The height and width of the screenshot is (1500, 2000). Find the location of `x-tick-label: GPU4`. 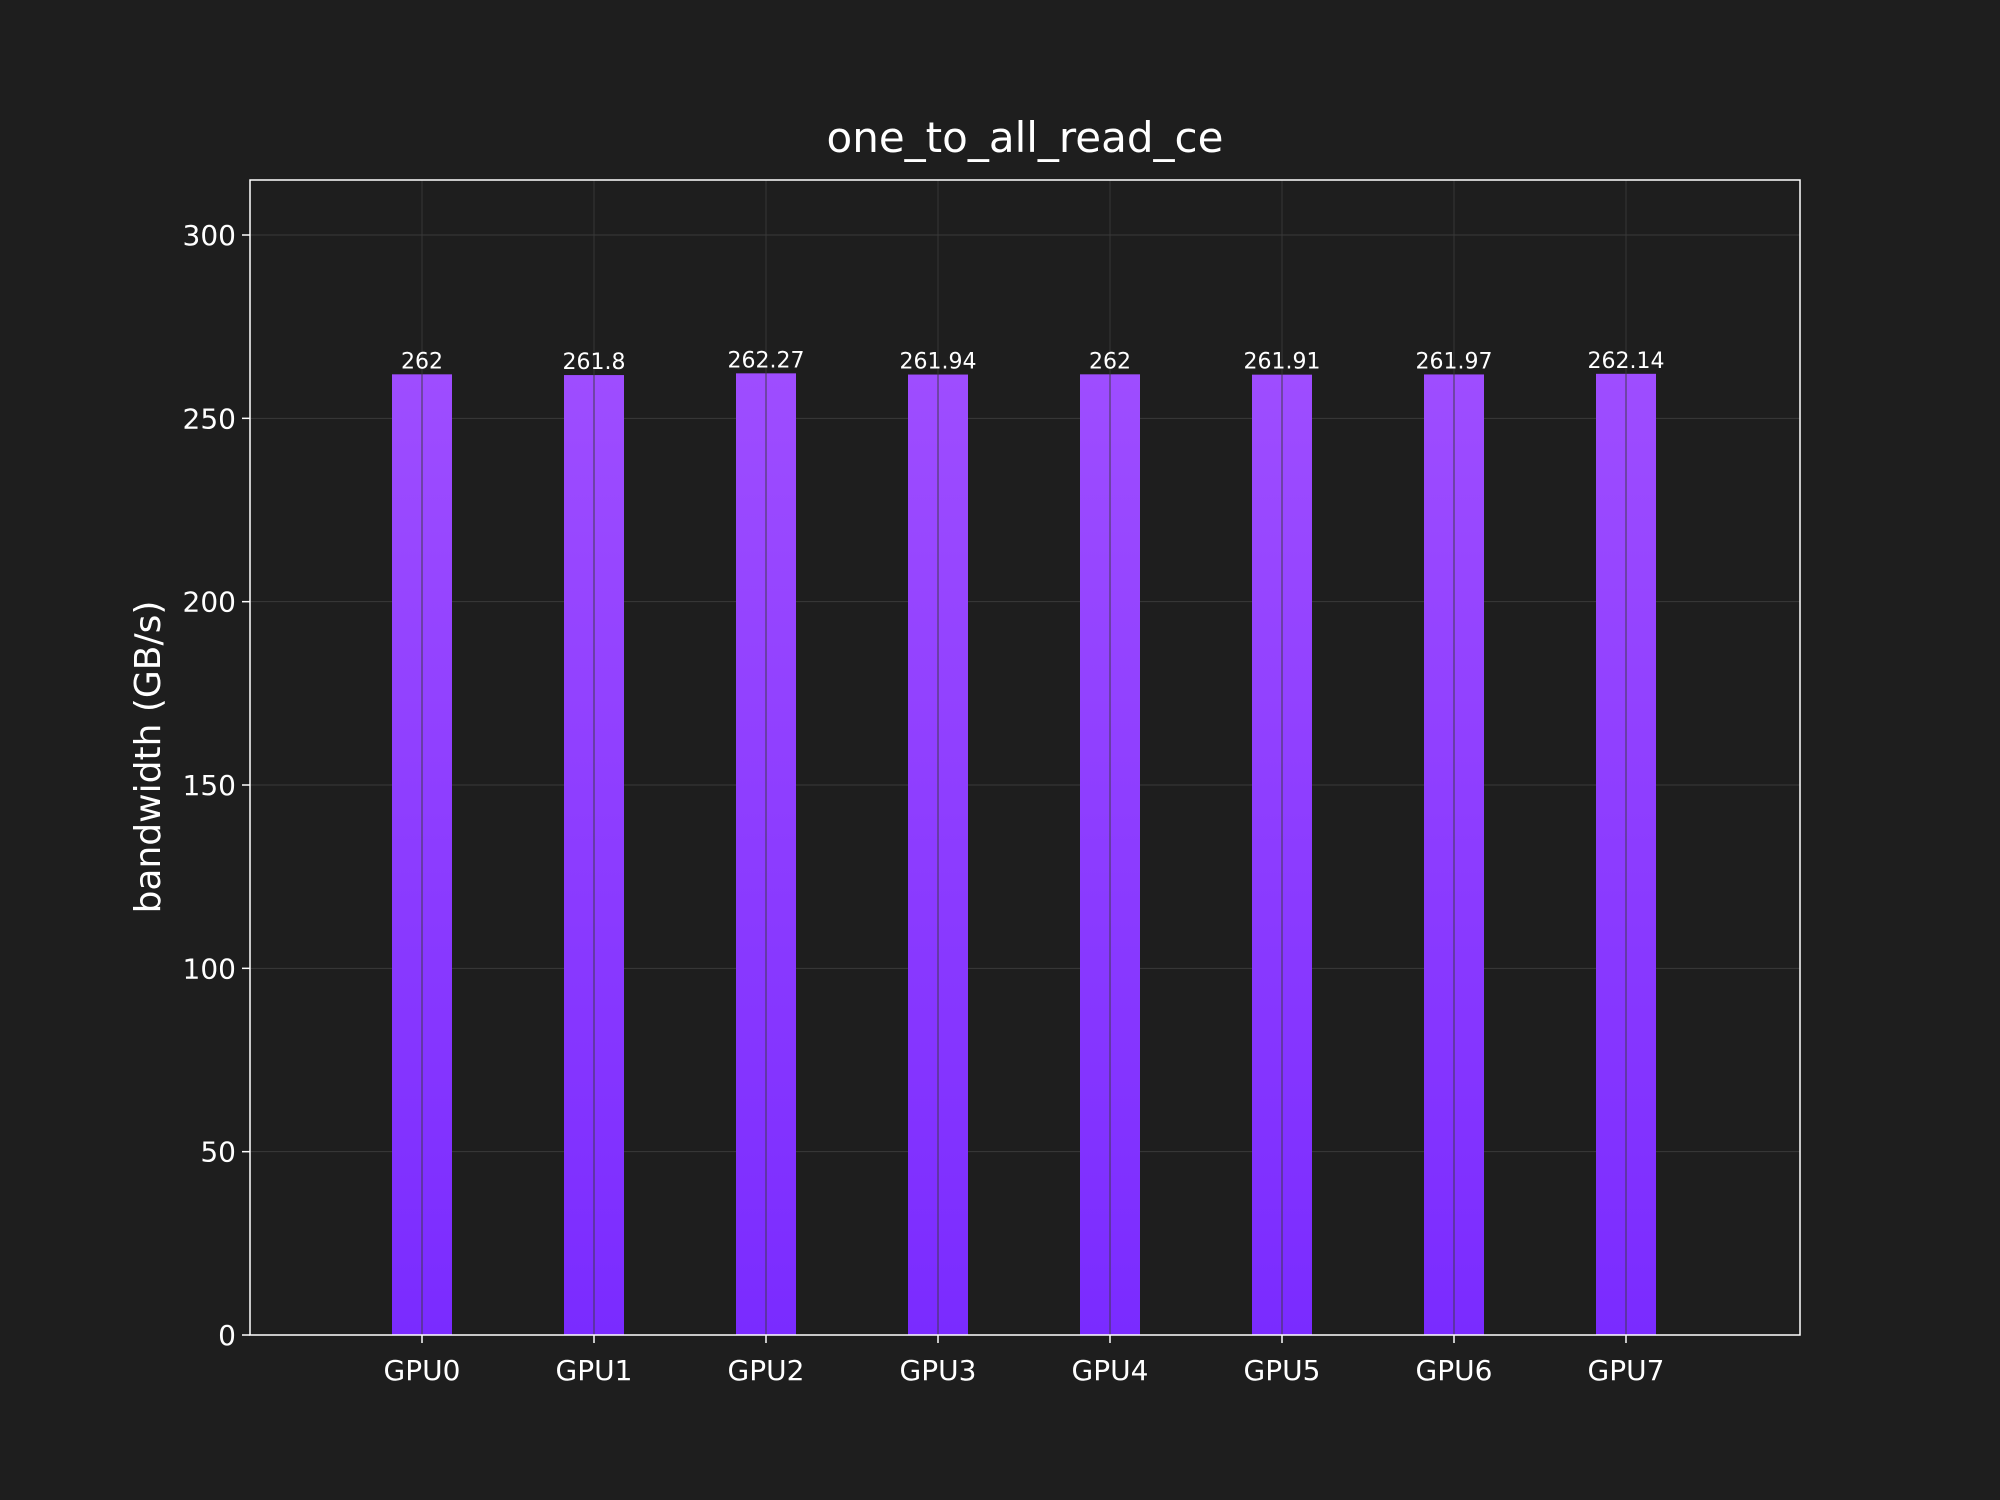

x-tick-label: GPU4 is located at coordinates (1110, 1370).